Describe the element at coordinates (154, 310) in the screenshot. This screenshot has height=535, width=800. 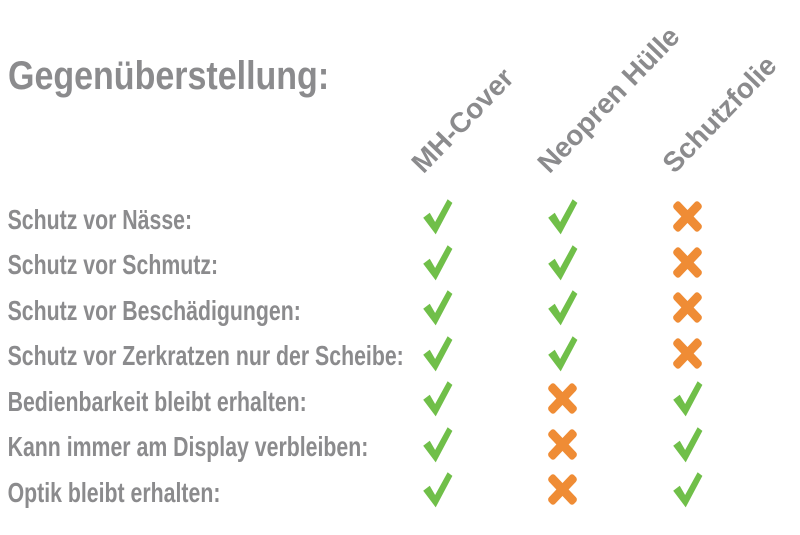
I see `row-label: Schutz vor Beschädigungen:` at that location.